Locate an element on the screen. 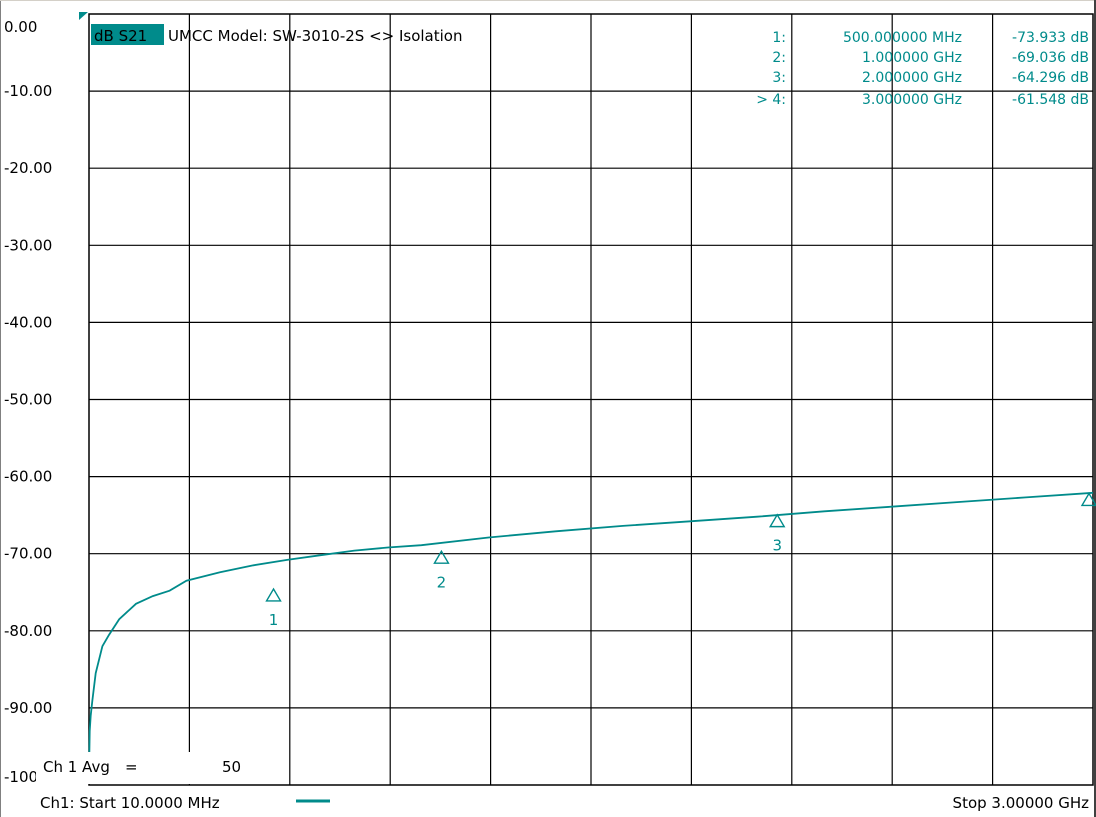 The width and height of the screenshot is (1096, 817). y-tick-label: -20.00 is located at coordinates (28, 168).